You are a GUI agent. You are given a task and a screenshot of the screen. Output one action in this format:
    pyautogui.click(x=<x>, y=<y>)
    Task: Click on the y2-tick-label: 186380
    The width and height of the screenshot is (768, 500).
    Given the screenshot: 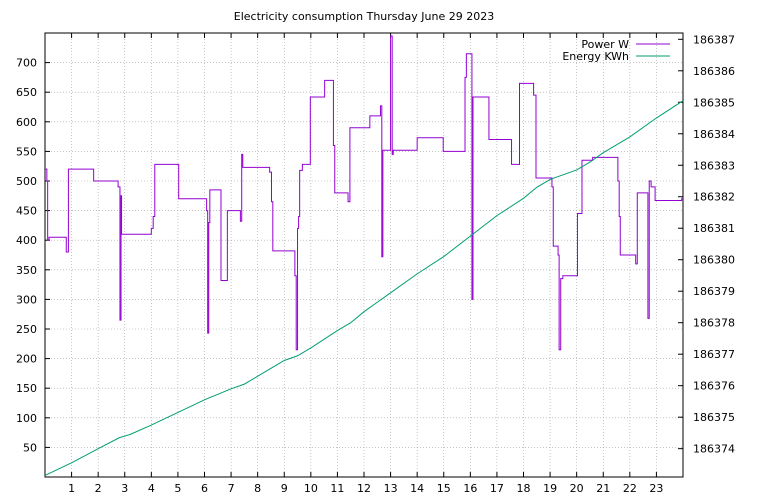 What is the action you would take?
    pyautogui.click(x=714, y=260)
    